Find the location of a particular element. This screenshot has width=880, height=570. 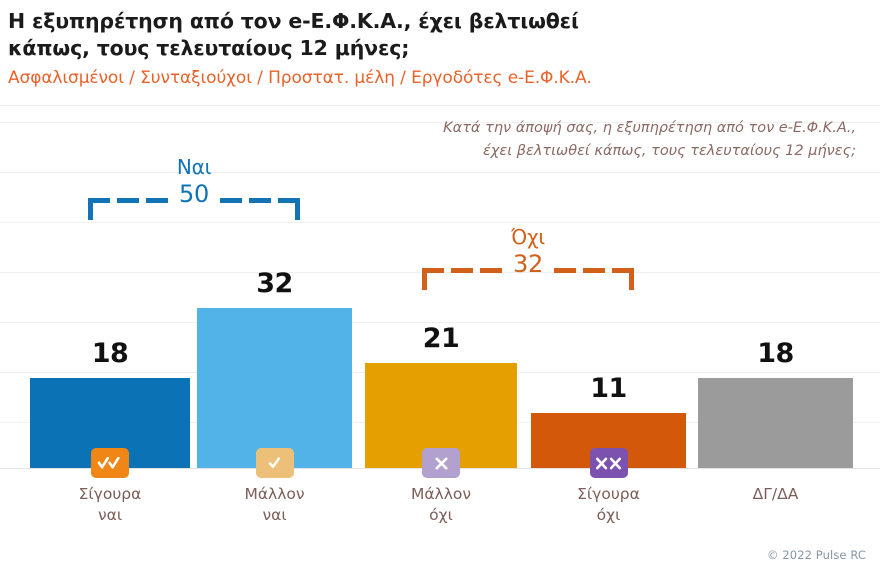

bracket-value-no: 32 is located at coordinates (528, 264).